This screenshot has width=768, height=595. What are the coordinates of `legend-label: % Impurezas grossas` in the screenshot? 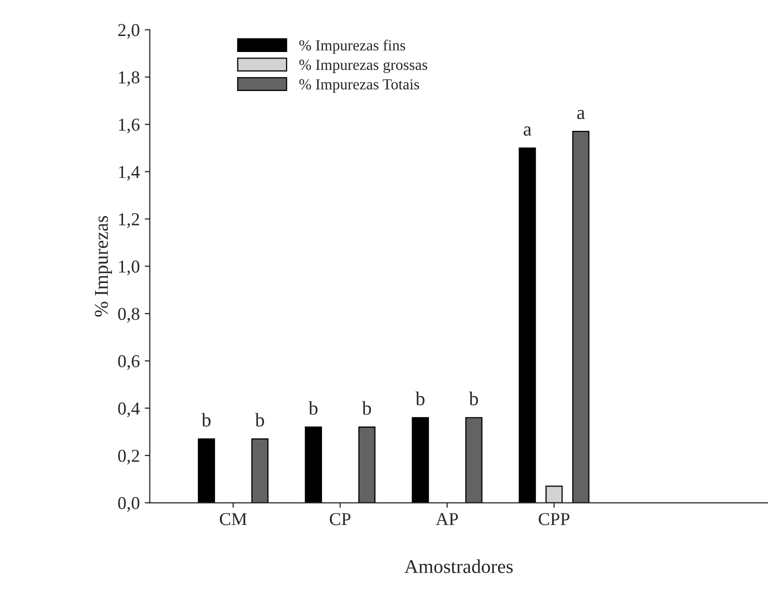 It's located at (363, 67).